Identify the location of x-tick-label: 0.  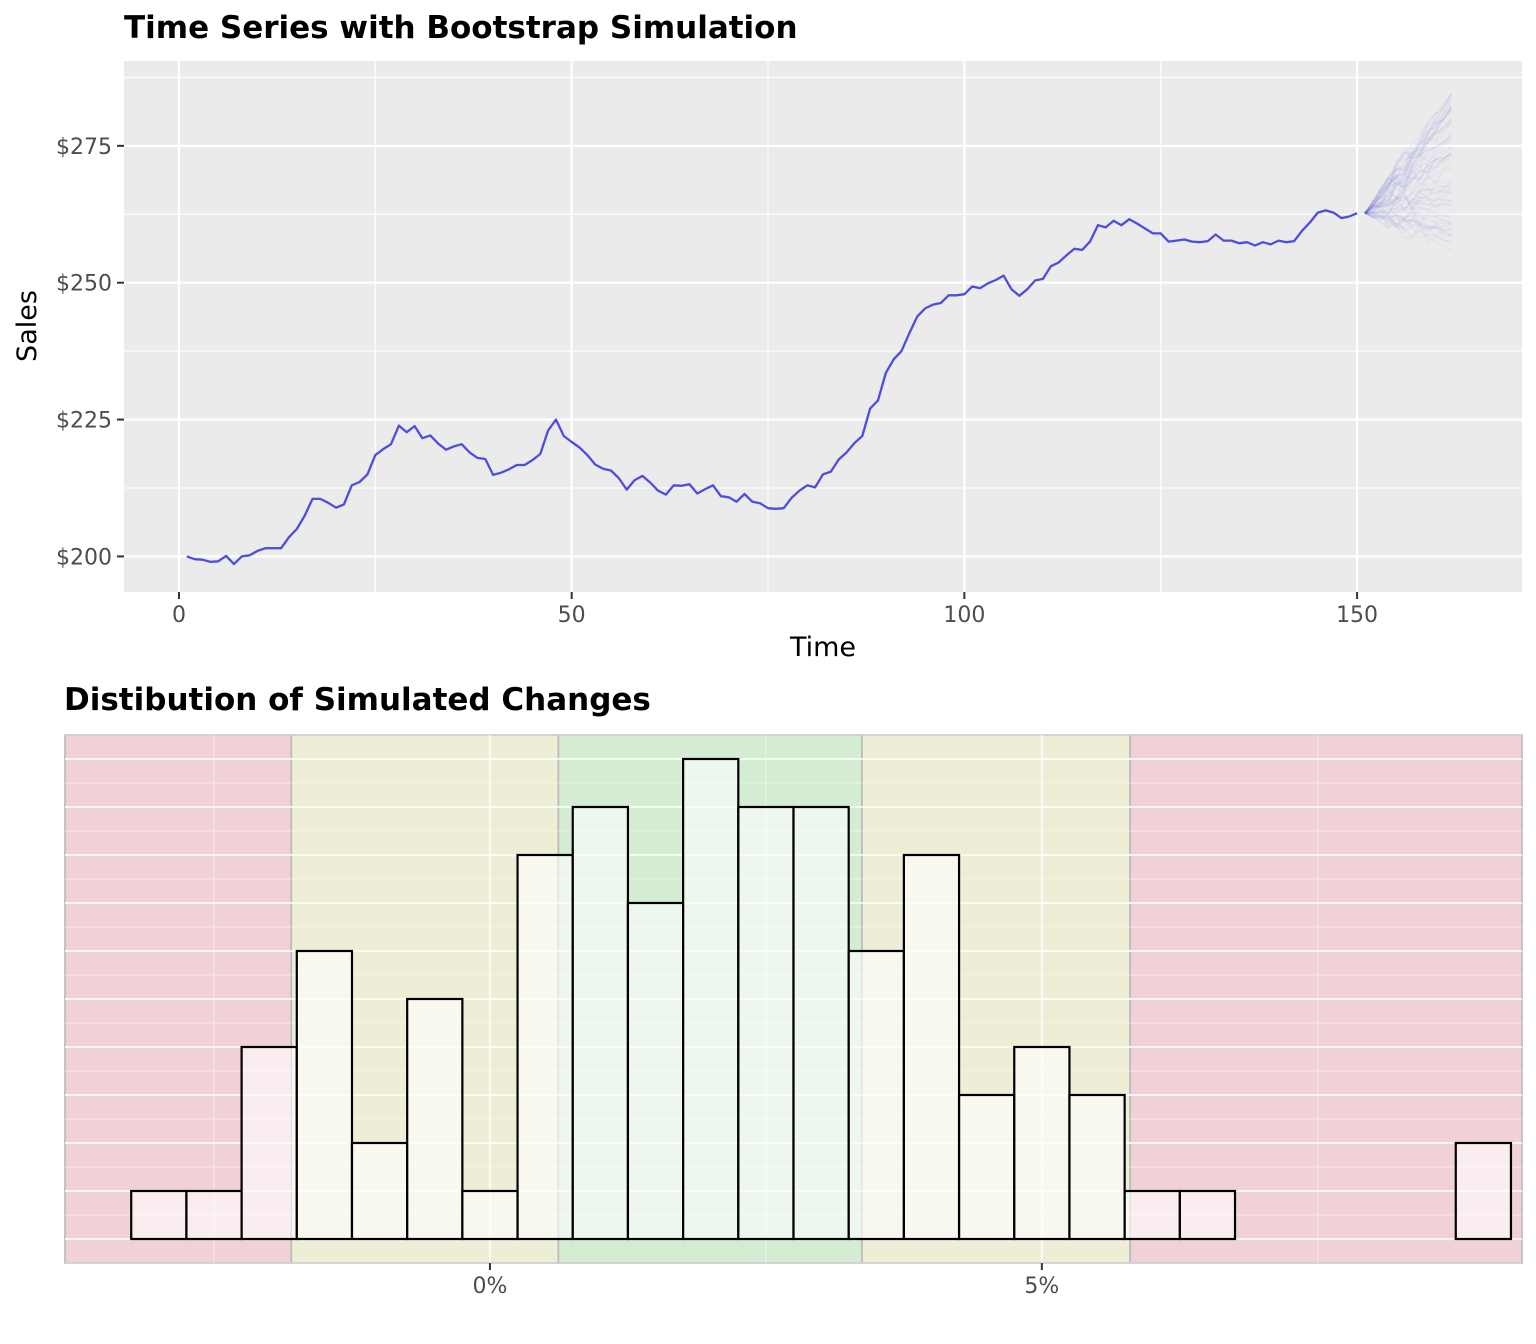
(179, 615).